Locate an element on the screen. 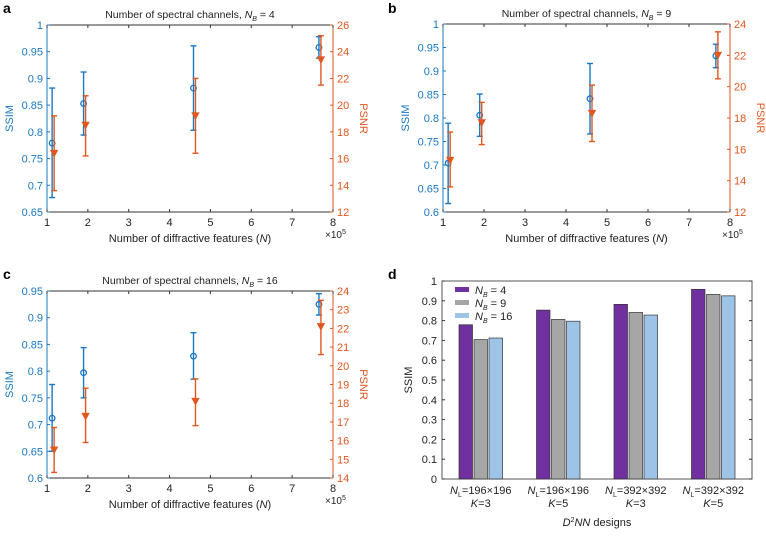  xmult-base: ×10 is located at coordinates (333, 501).